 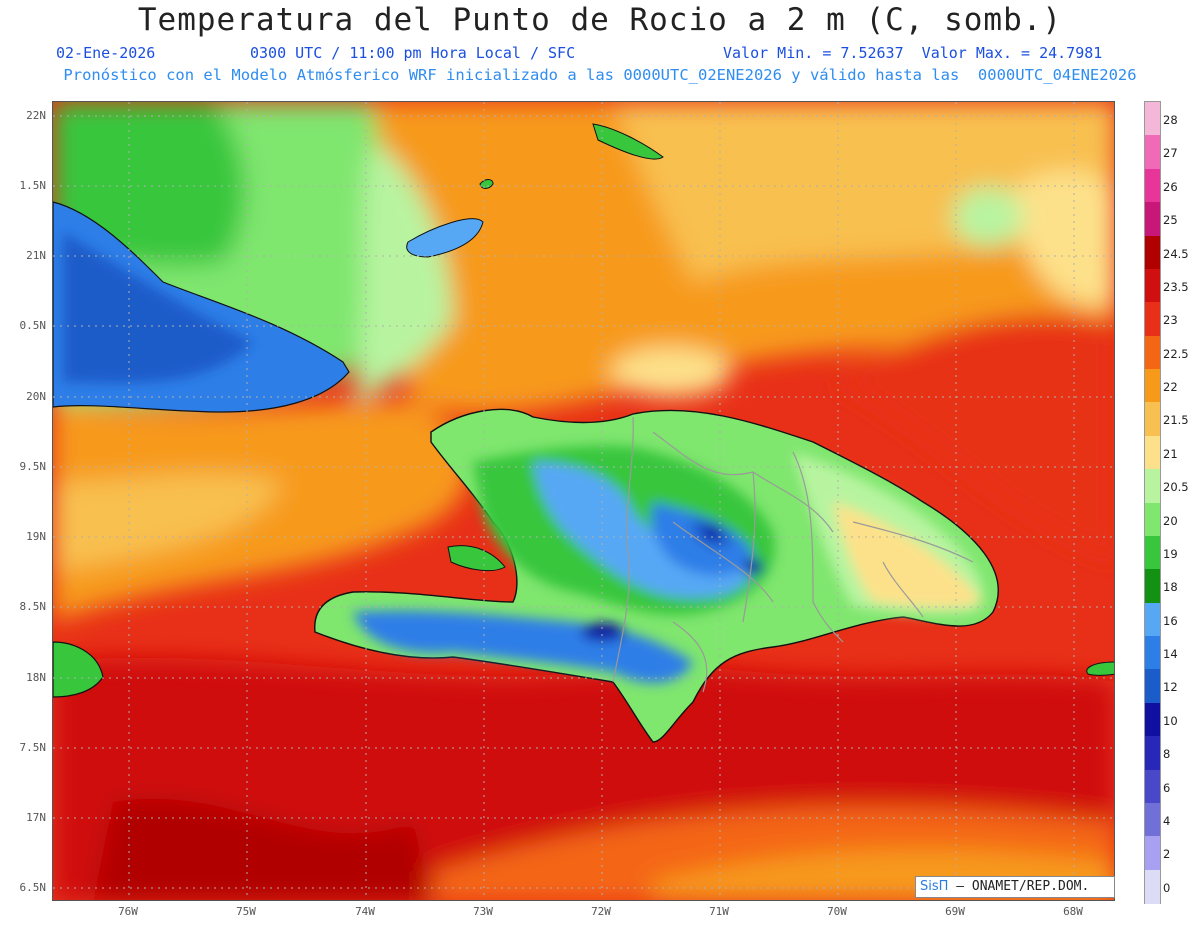 I want to click on forecast-date: 02-Ene-2026, so click(x=106, y=53).